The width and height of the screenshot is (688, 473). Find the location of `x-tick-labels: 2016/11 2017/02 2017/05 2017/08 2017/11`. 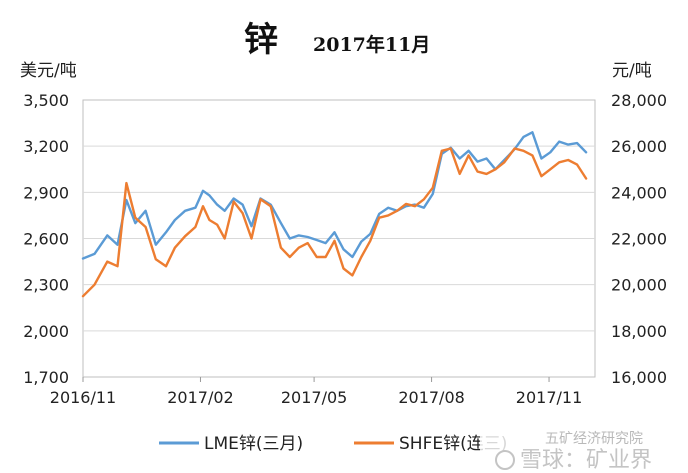

x-tick-labels: 2016/11 2017/02 2017/05 2017/08 2017/11 is located at coordinates (316, 392).